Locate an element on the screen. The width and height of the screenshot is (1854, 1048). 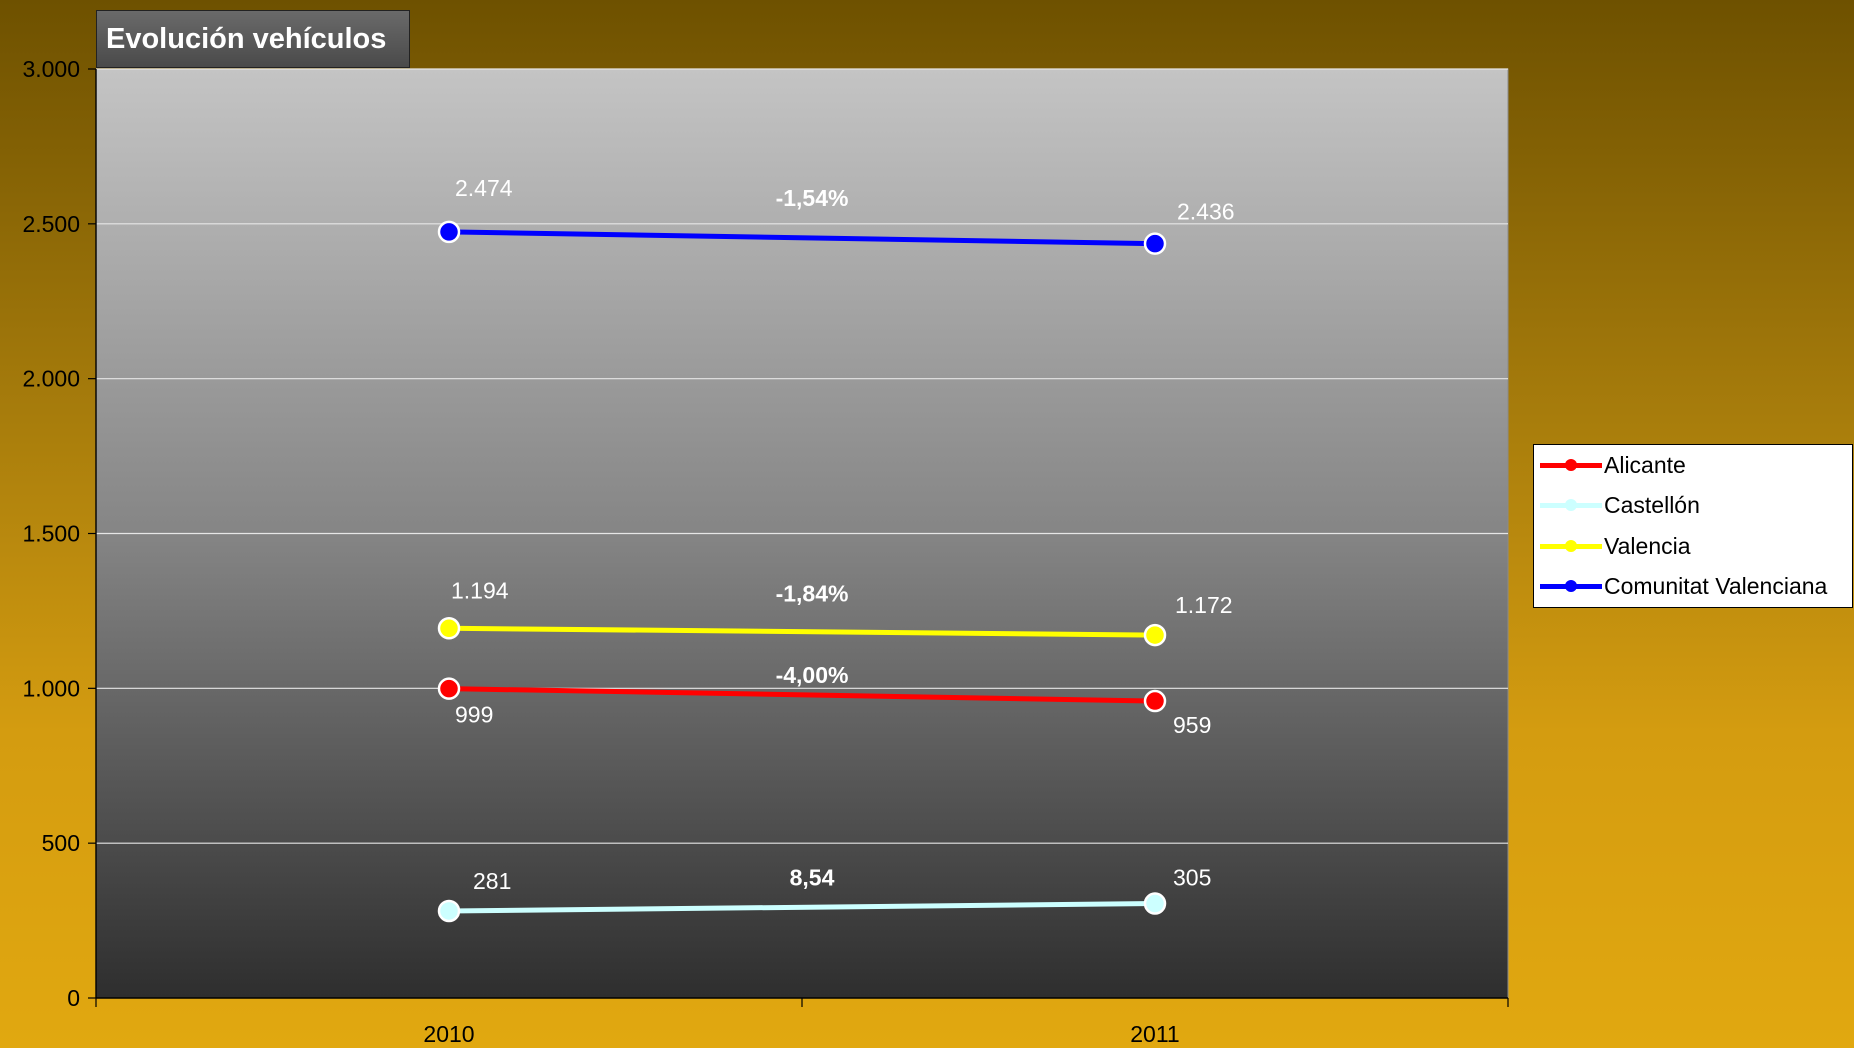
legend-item-valencia: Valencia is located at coordinates (1615, 546).